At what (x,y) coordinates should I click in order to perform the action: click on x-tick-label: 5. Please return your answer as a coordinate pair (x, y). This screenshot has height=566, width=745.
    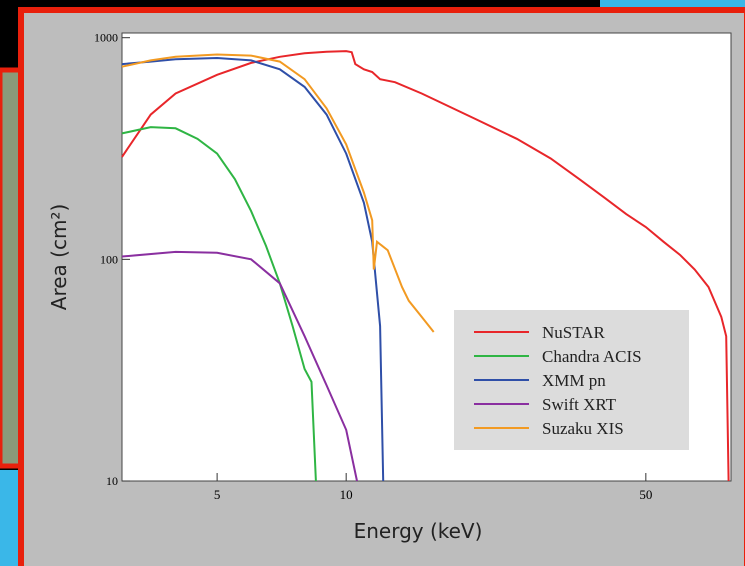
    Looking at the image, I should click on (217, 494).